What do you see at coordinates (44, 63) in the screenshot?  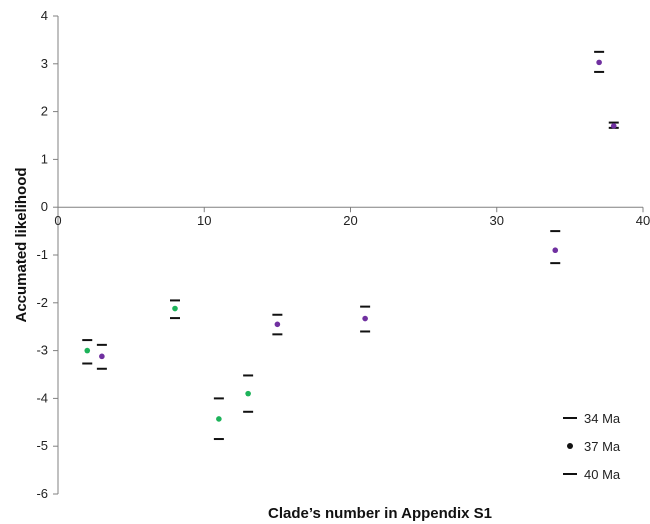 I see `y-tick-label: 3` at bounding box center [44, 63].